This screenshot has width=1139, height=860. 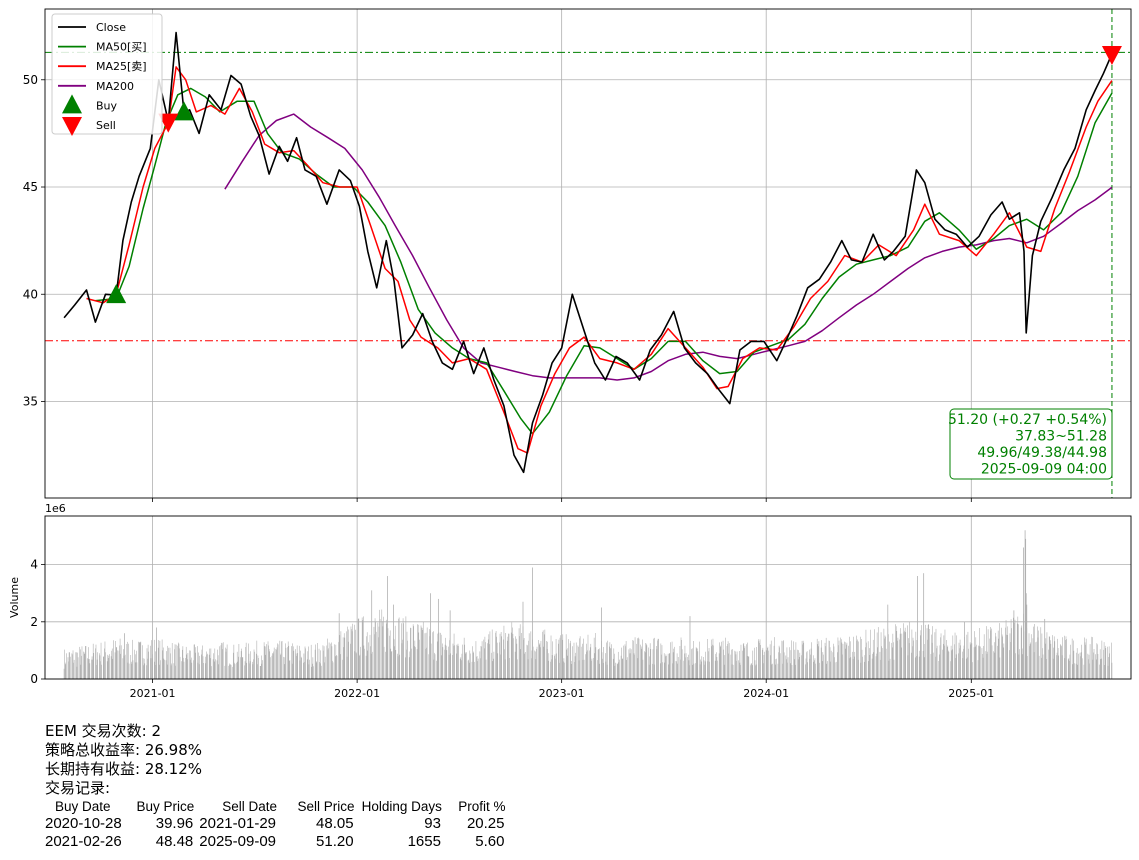 What do you see at coordinates (174, 823) in the screenshot?
I see `buy-price-cell: 39.96` at bounding box center [174, 823].